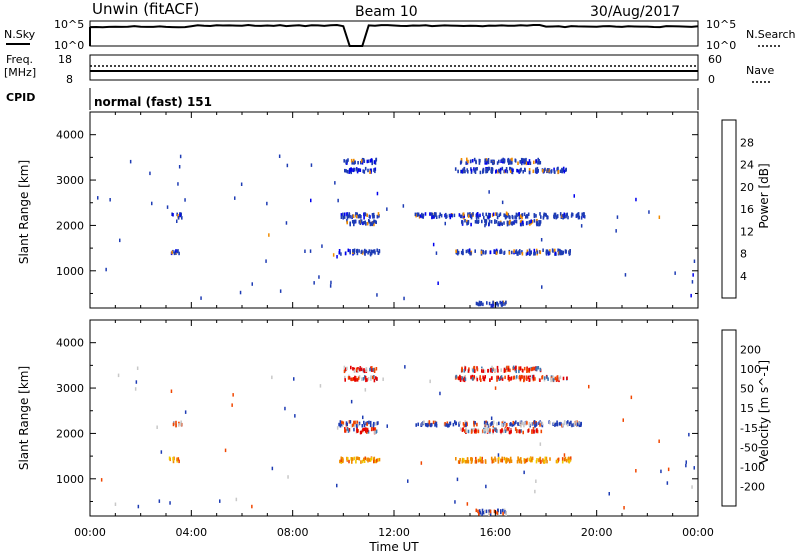 The image size is (800, 554). Describe the element at coordinates (70, 271) in the screenshot. I see `y-tick-label: 1000` at that location.